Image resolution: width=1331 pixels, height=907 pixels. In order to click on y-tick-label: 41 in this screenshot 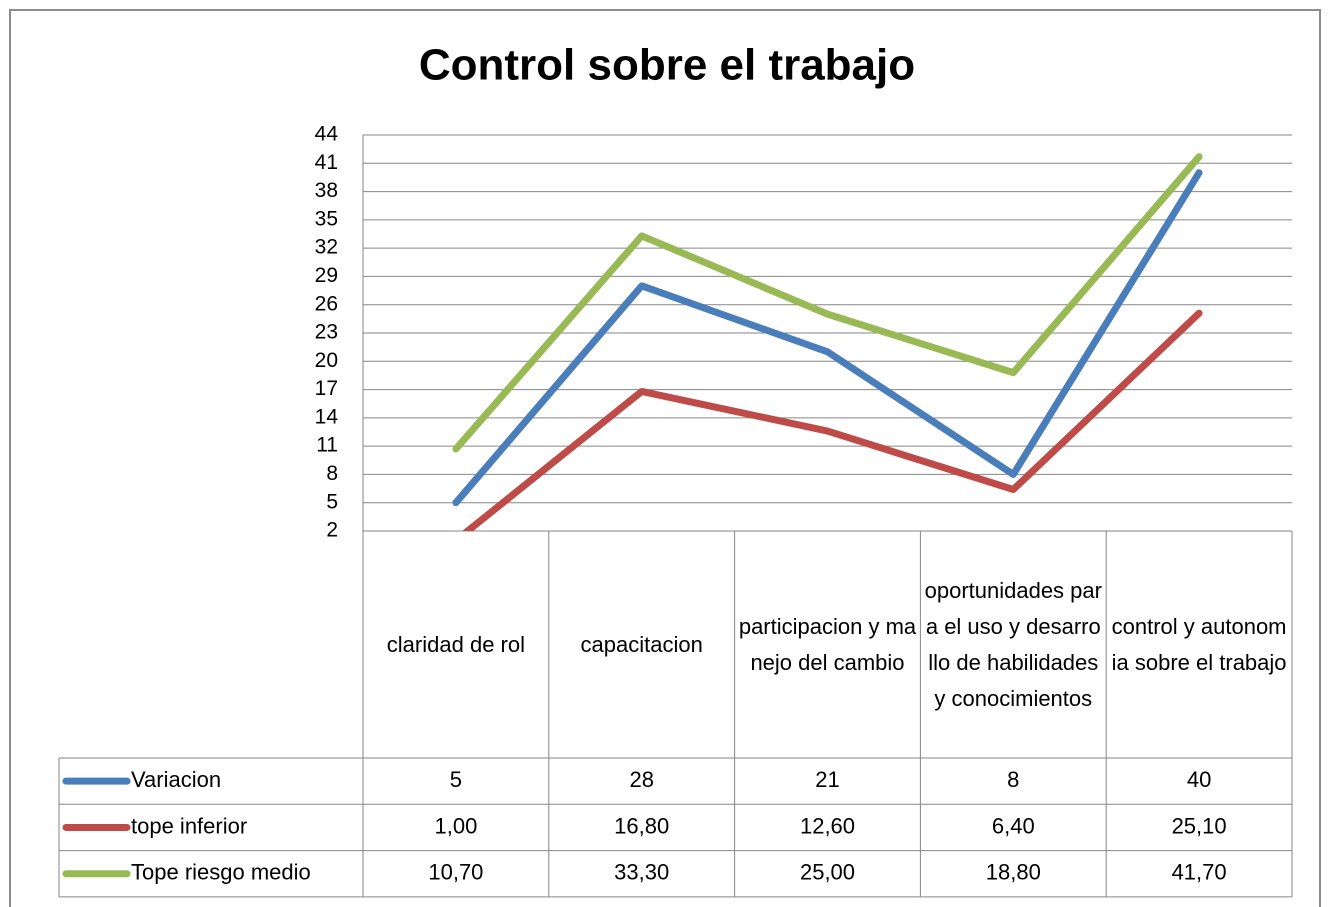, I will do `click(326, 162)`.